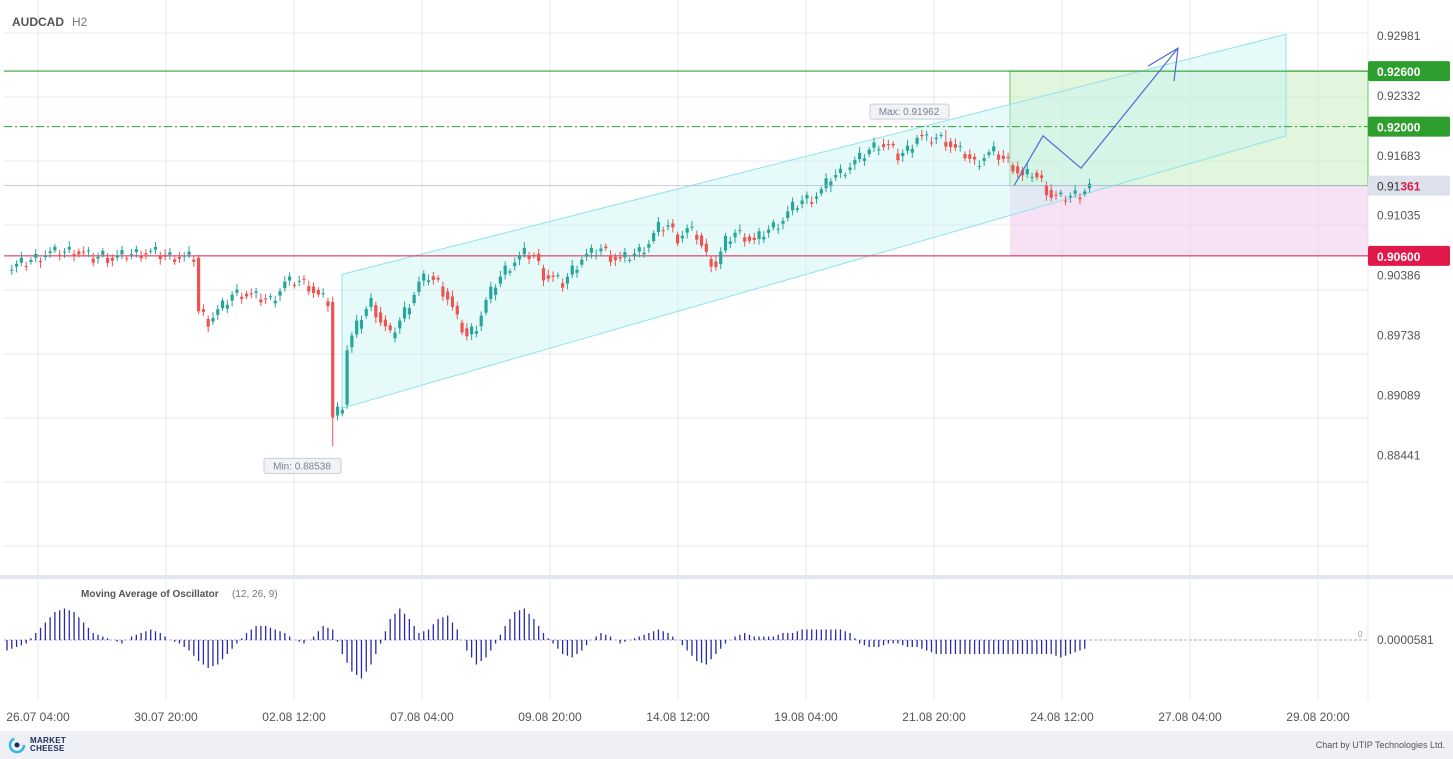  Describe the element at coordinates (47, 748) in the screenshot. I see `logo-line-2: CHEESE` at that location.